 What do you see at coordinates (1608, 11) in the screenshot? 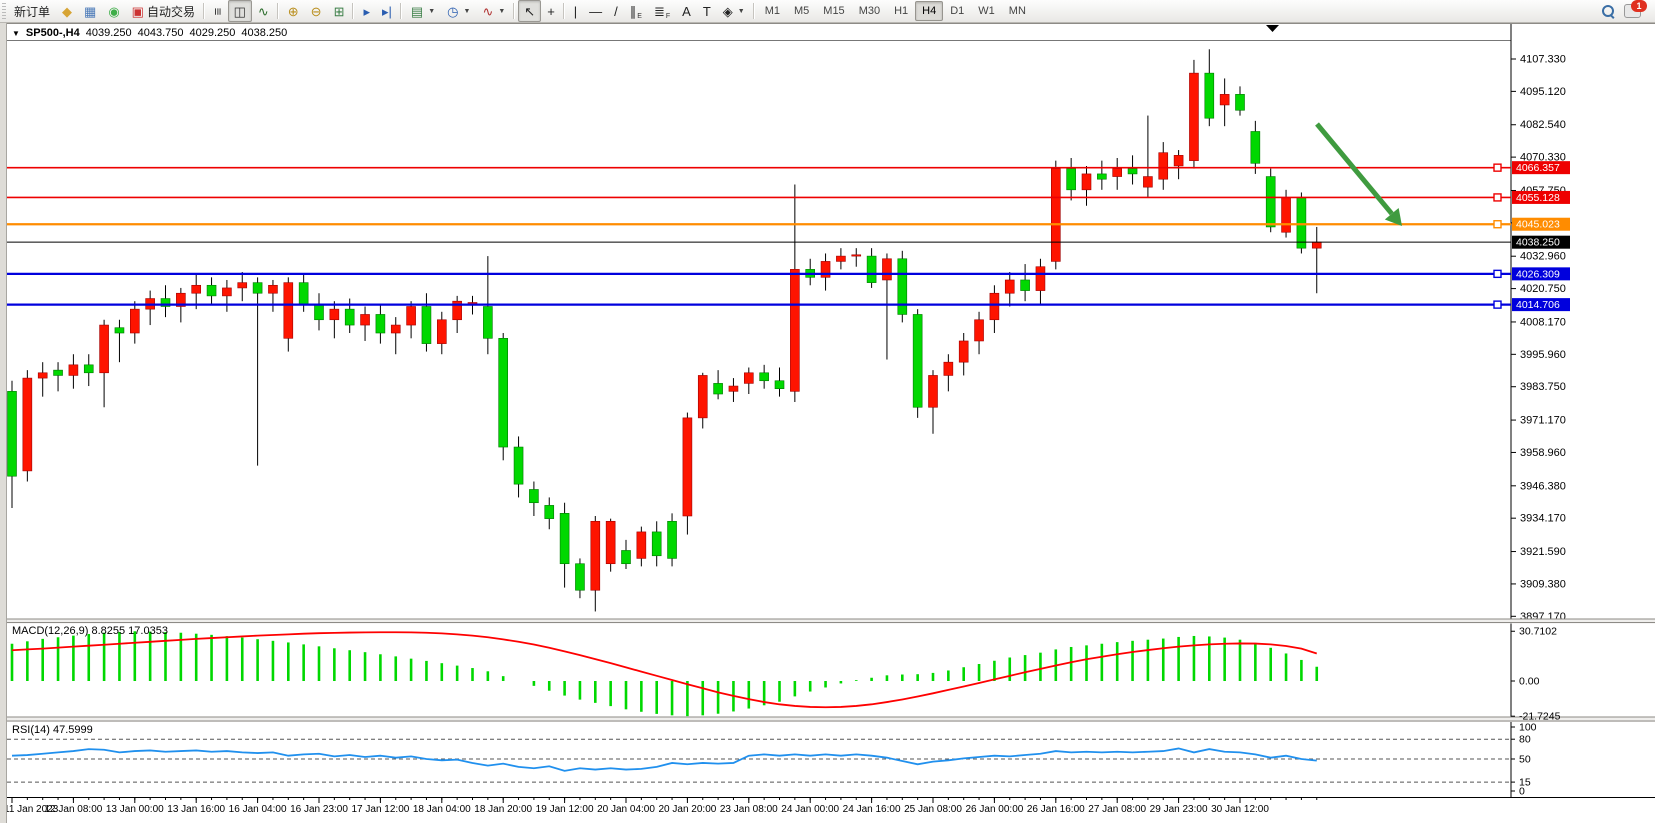
I see `search-icon` at bounding box center [1608, 11].